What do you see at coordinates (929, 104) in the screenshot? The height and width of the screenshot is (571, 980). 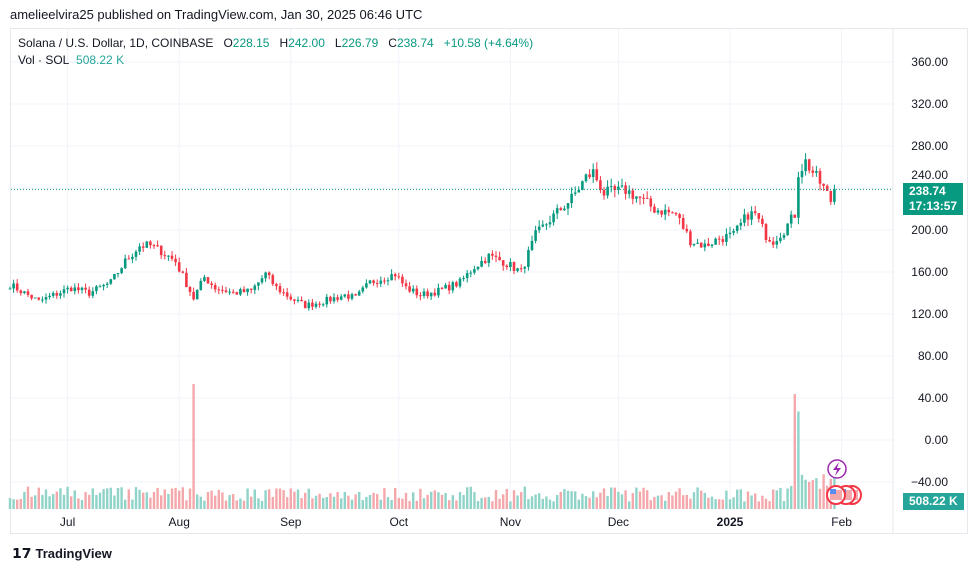 I see `y-tick-label: 320.00` at bounding box center [929, 104].